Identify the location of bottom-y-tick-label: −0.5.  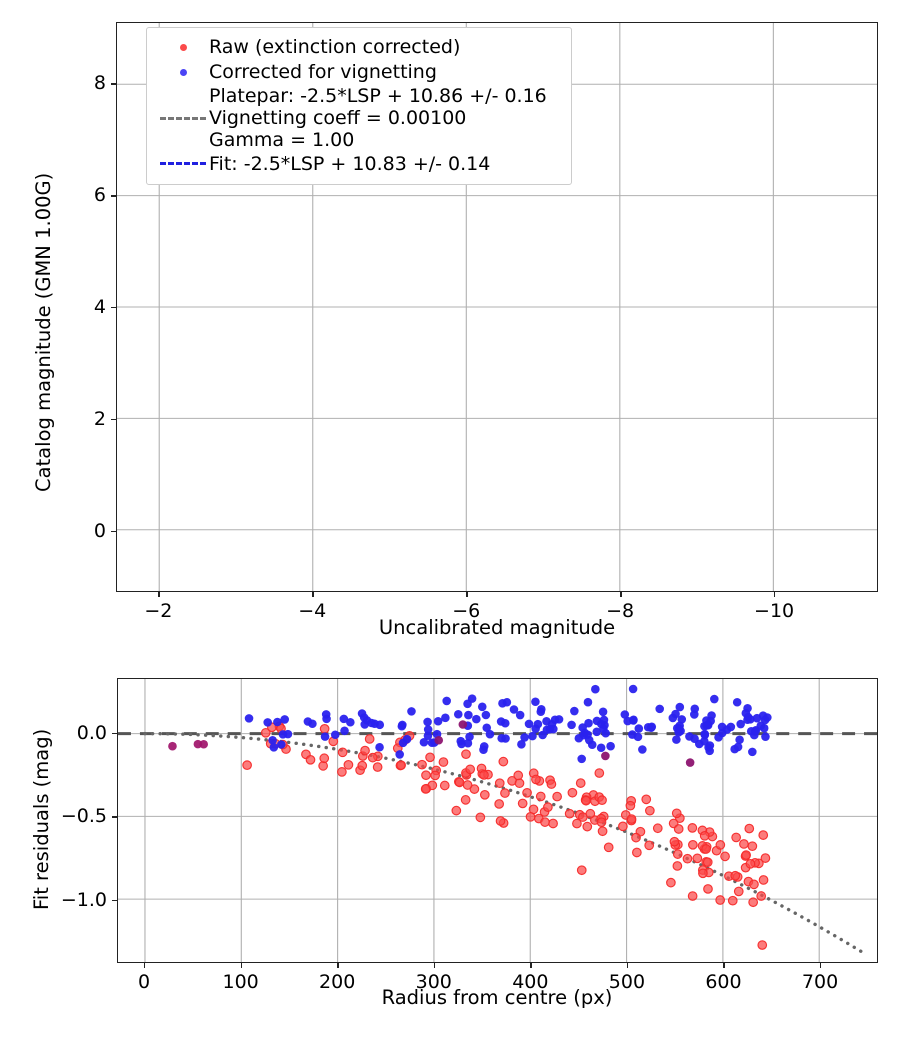
(83, 816).